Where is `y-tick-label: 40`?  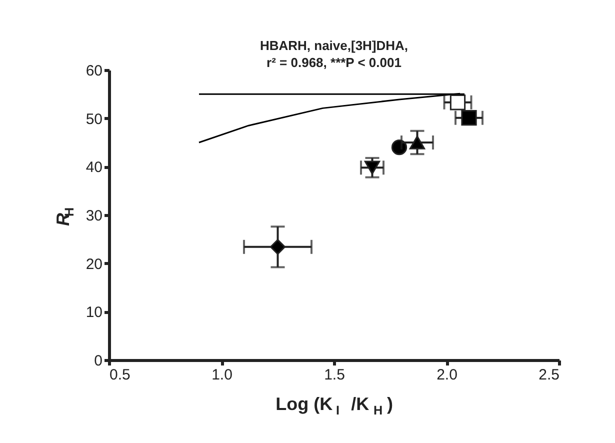 y-tick-label: 40 is located at coordinates (94, 167).